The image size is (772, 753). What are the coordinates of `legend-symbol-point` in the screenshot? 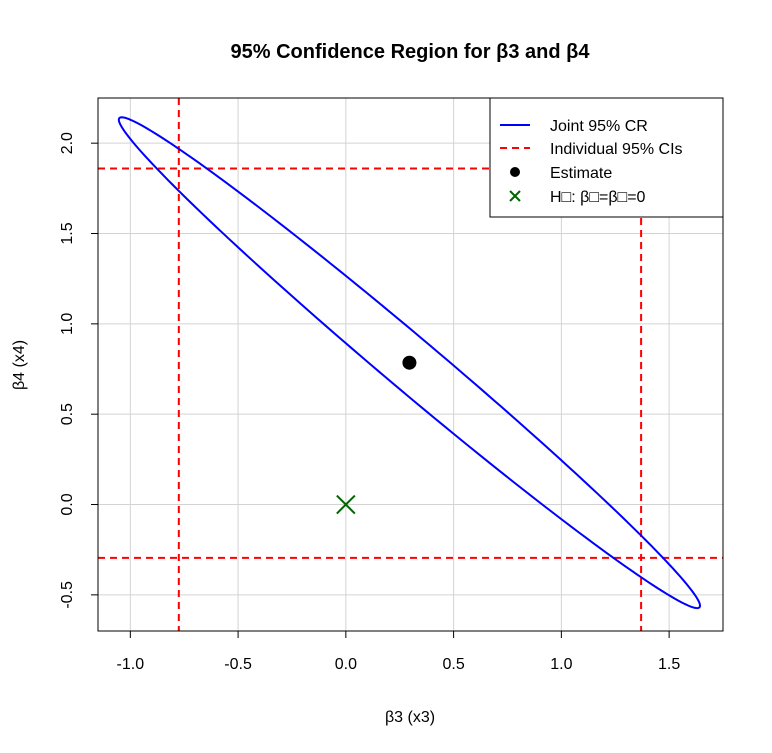 It's located at (515, 172).